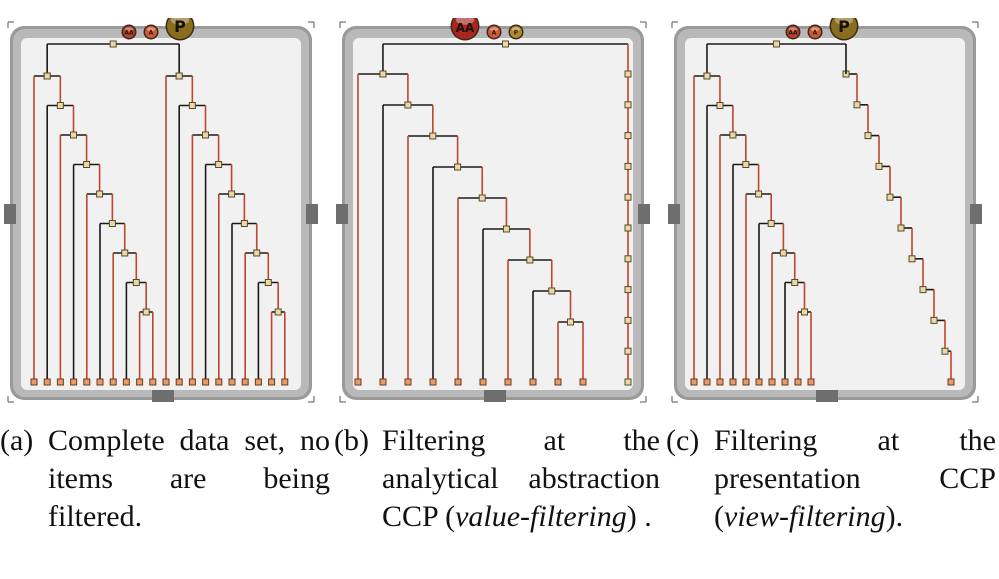 The width and height of the screenshot is (999, 579). What do you see at coordinates (158, 29) in the screenshot?
I see `badges-a: AA A P` at bounding box center [158, 29].